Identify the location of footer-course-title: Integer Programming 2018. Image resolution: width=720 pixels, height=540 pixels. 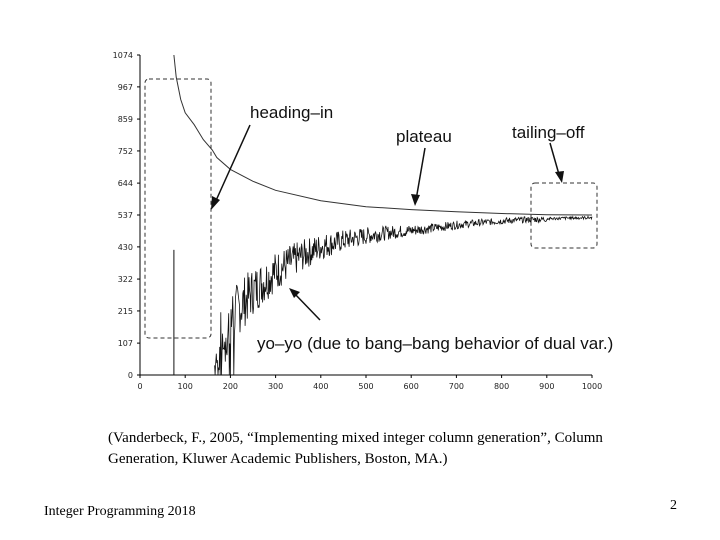
(120, 511).